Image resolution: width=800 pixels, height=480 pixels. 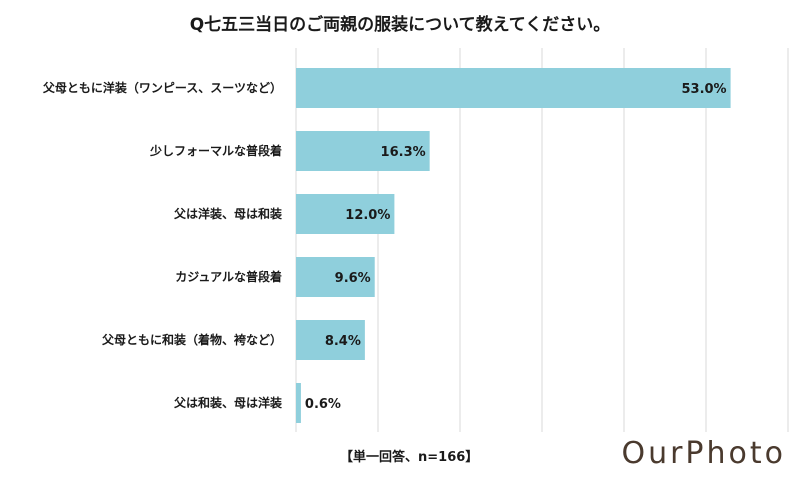 What do you see at coordinates (162, 87) in the screenshot?
I see `category-label: 父母ともに洋装（ワンピース、スーツなど）` at bounding box center [162, 87].